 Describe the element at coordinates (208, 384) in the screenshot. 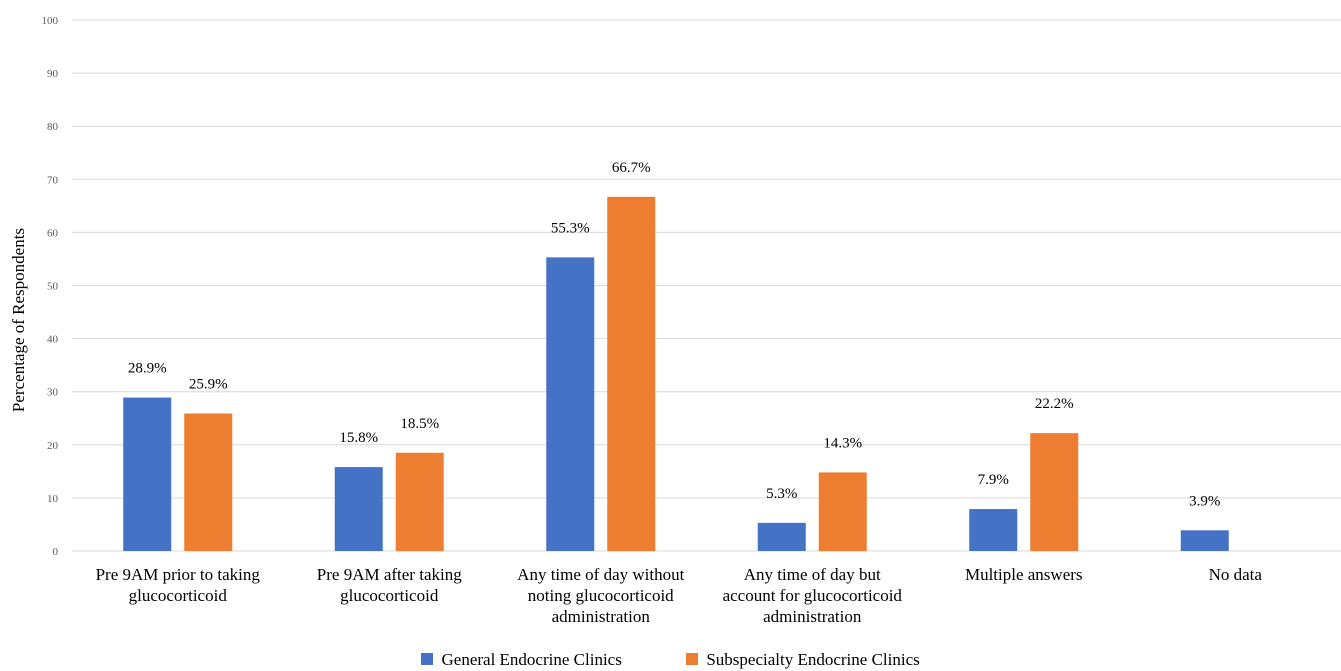

I see `data-label: 25.9%` at that location.